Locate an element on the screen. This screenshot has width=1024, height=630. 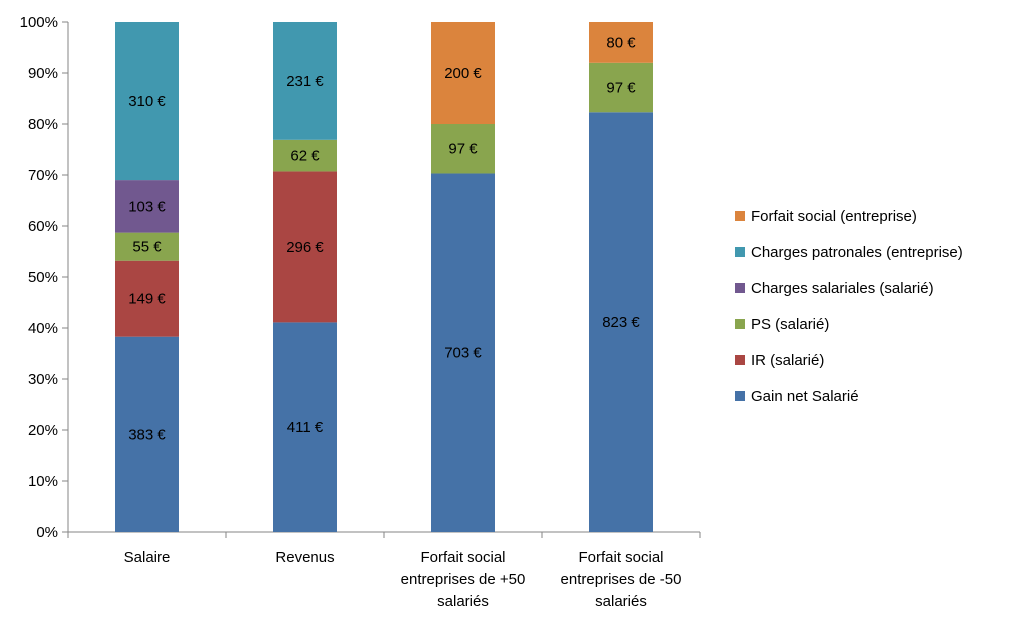
y-tick-label: 100% is located at coordinates (39, 22).